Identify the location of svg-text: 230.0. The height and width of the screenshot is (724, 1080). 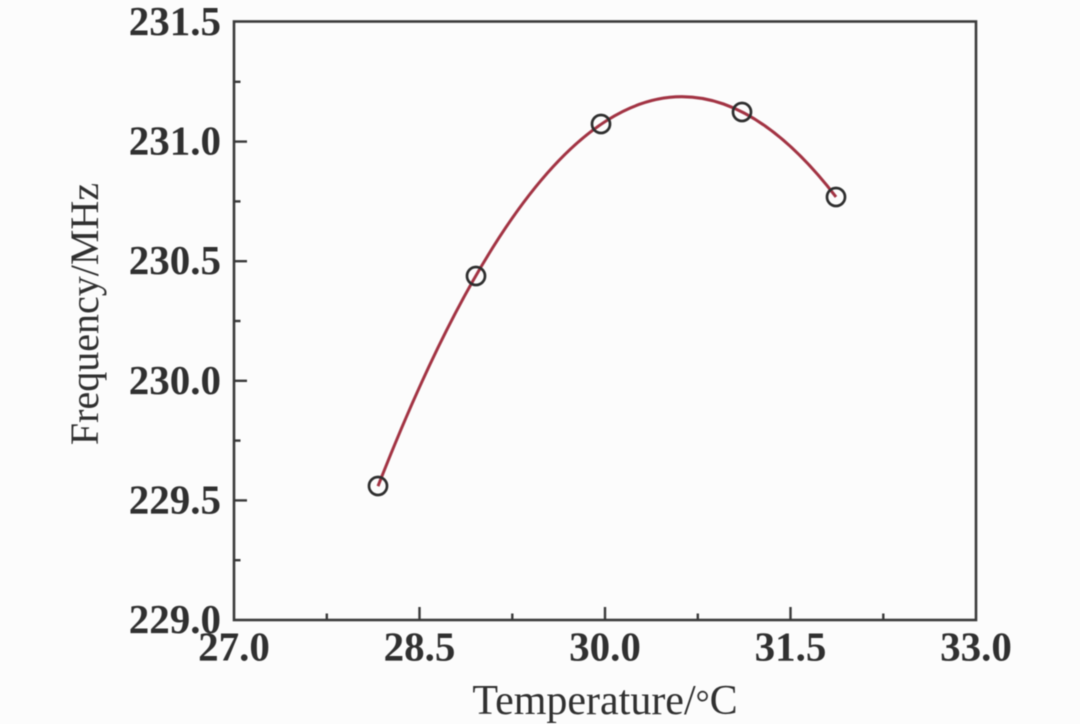
(175, 380).